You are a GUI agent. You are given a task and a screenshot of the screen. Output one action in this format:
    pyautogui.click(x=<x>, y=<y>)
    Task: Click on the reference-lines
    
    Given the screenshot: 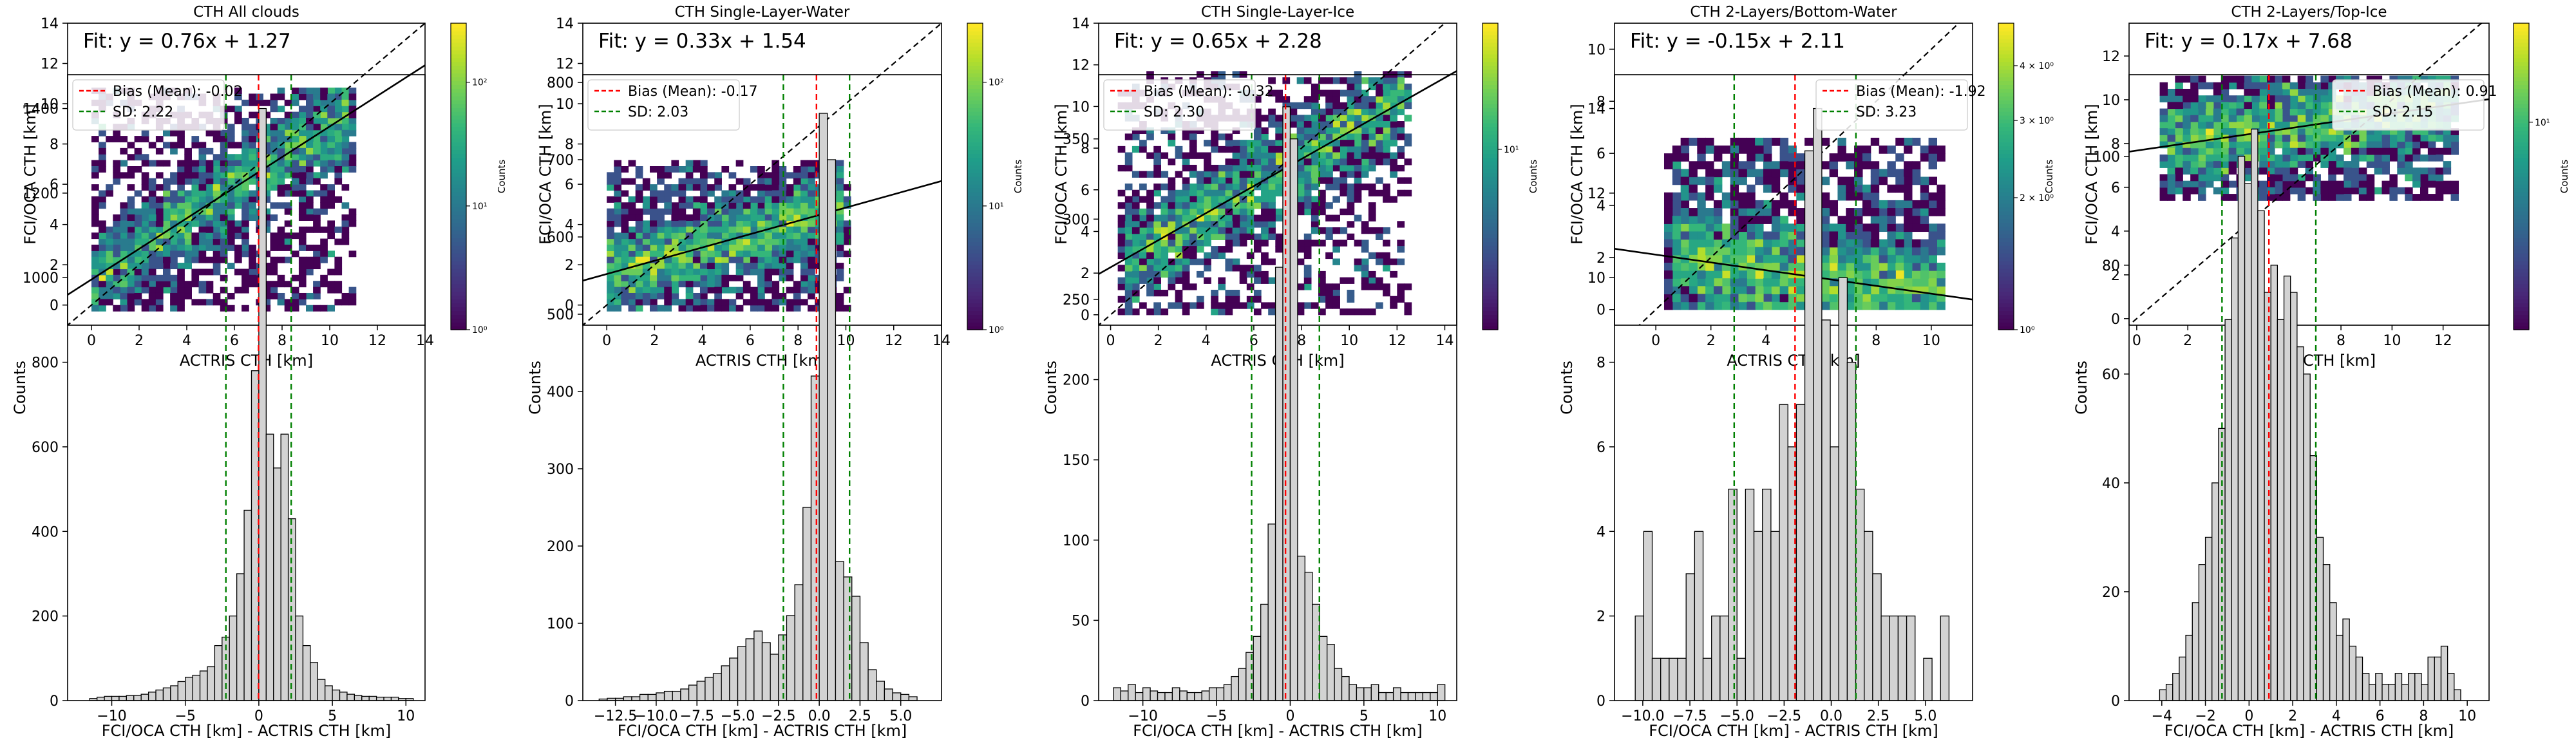 What is the action you would take?
    pyautogui.click(x=247, y=174)
    